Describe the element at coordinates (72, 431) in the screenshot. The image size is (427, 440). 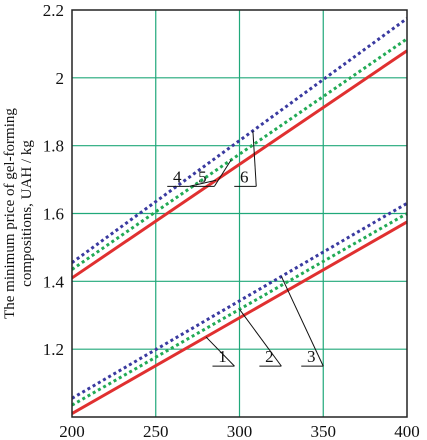
I see `x-tick-label: 200` at that location.